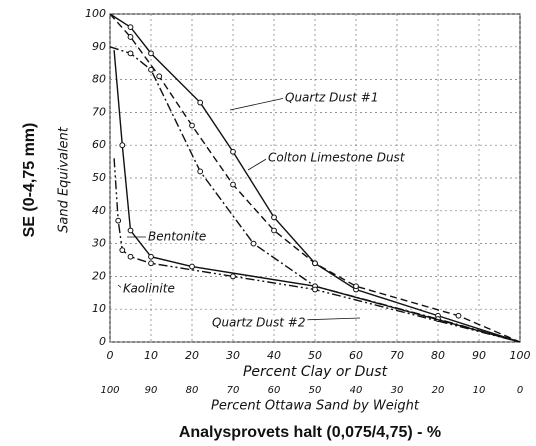 This screenshot has height=446, width=536. Describe the element at coordinates (99, 79) in the screenshot. I see `y-tick-label: 80` at that location.